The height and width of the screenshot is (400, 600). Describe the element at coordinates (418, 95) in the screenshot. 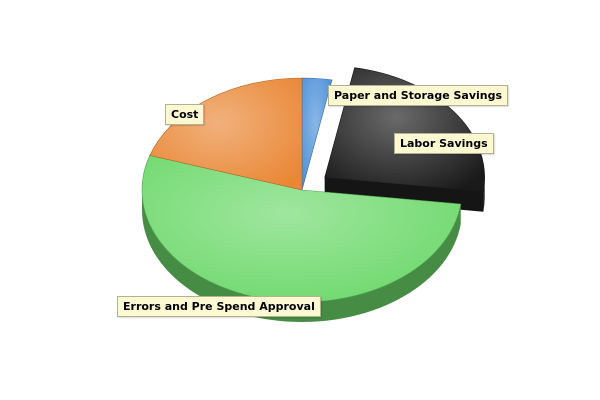

I see `pie-label-paper-and-storage-savings: Paper and Storage Savings` at that location.